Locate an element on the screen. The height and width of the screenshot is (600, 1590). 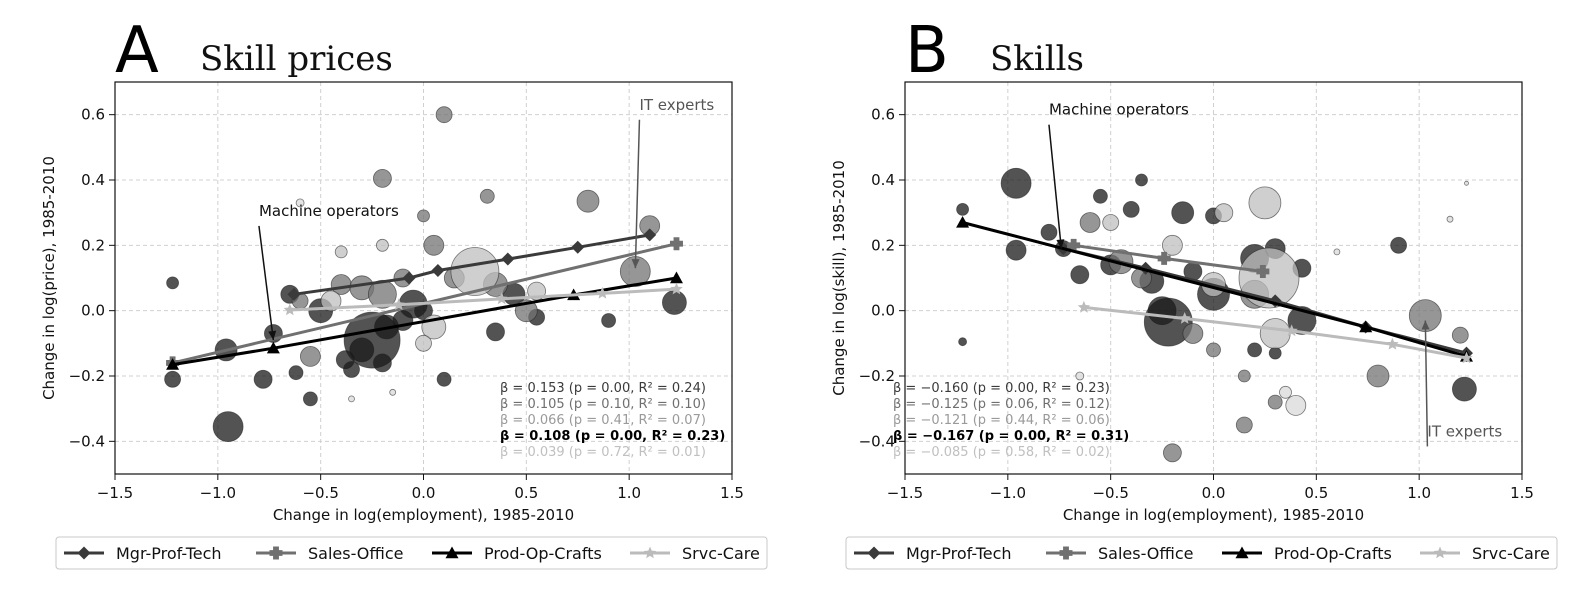
regression-stat: β = 0.039 (p = 0.72, R² = 0.01) is located at coordinates (603, 452).